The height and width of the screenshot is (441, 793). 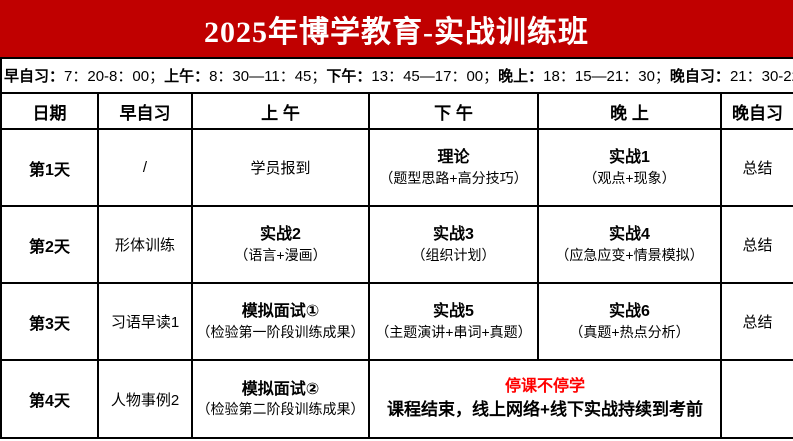 I want to click on cell-day4-morning-title: 模拟面试②, so click(x=280, y=389).